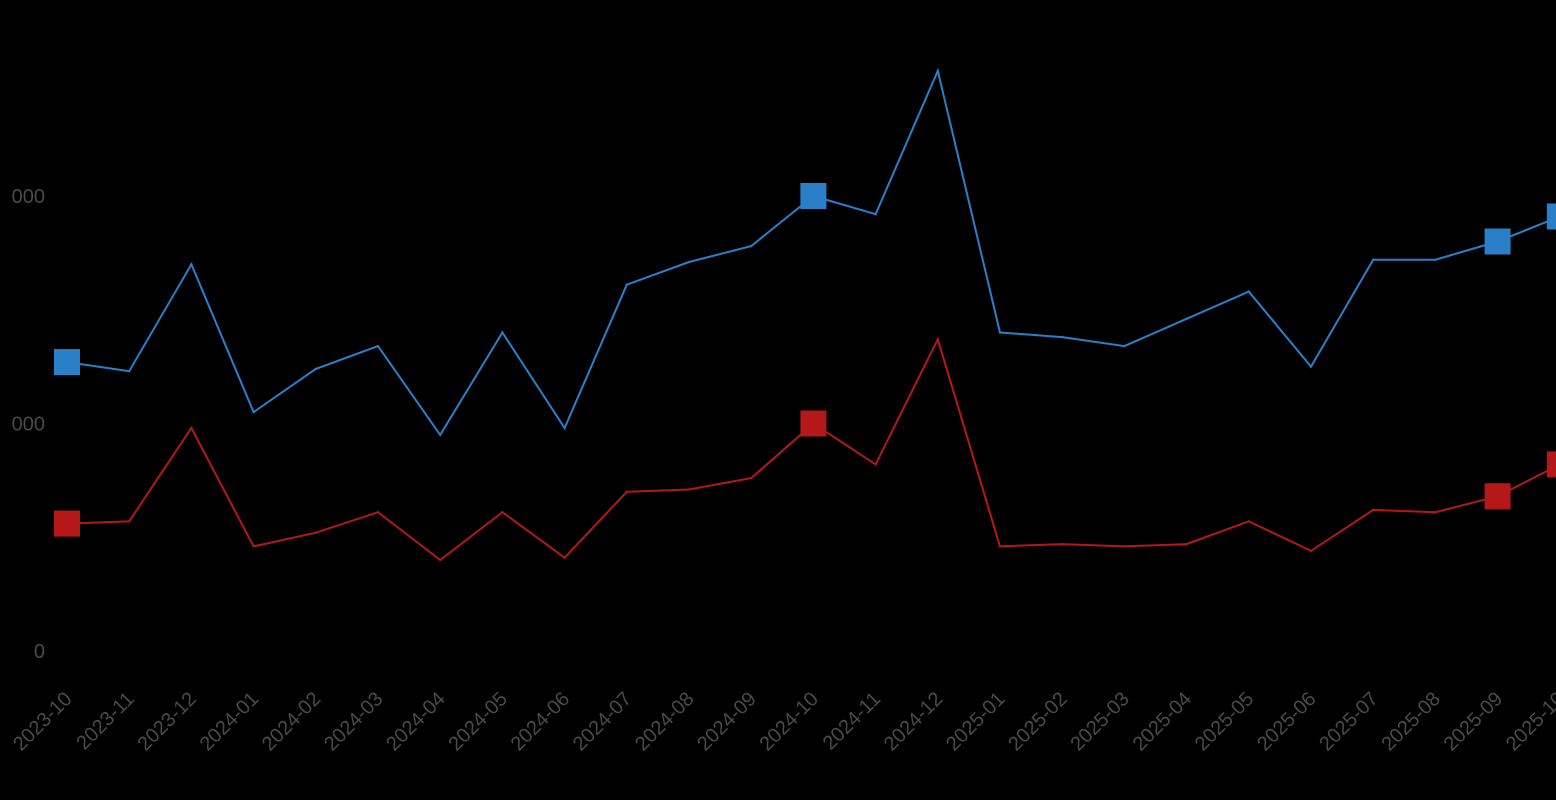 The width and height of the screenshot is (1556, 800). What do you see at coordinates (664, 721) in the screenshot?
I see `x-tick-label: 2024-08` at bounding box center [664, 721].